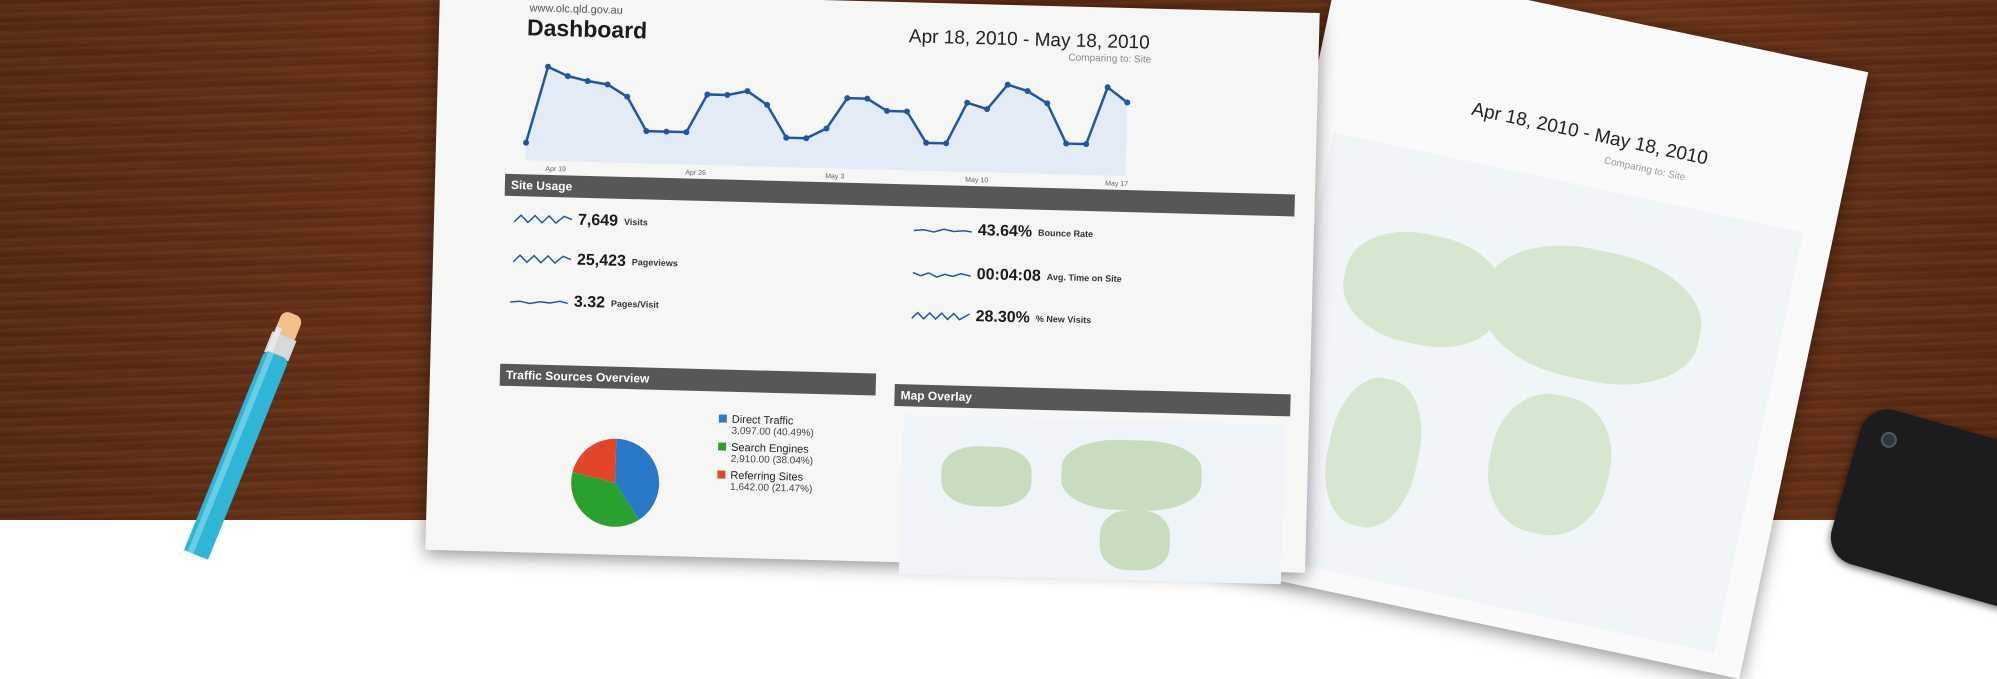 The width and height of the screenshot is (1997, 679). I want to click on metric-label: Visits, so click(636, 222).